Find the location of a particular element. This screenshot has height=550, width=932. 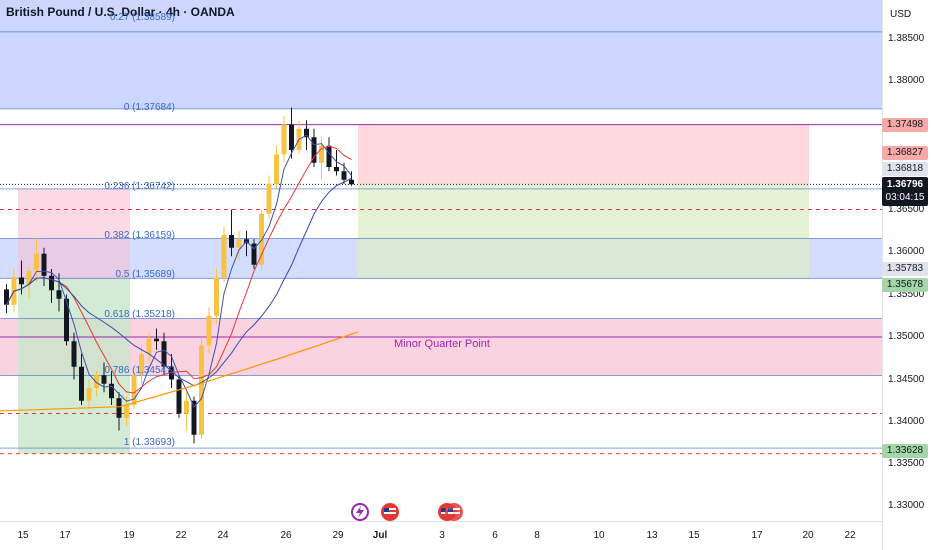

price-badge: 1.35783 is located at coordinates (905, 269).